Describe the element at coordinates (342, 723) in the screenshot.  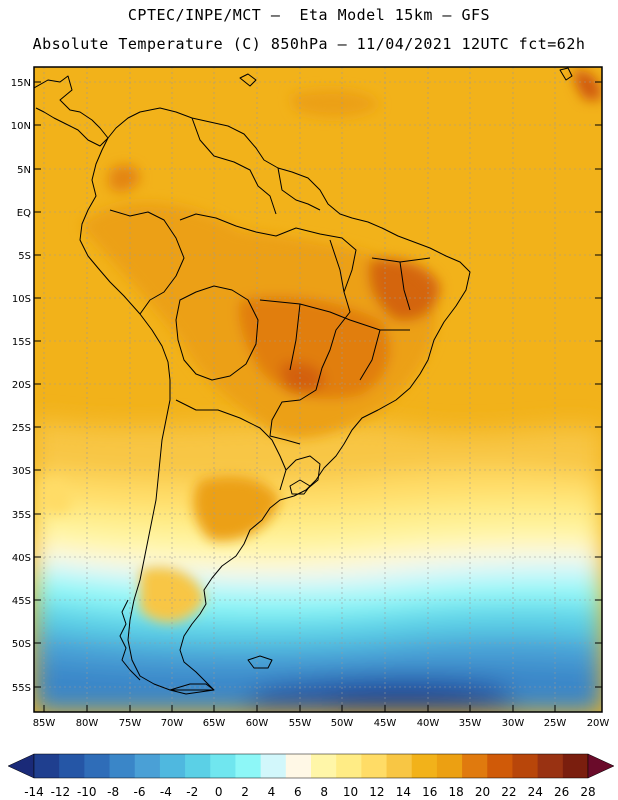
I see `lon-label: 50W` at that location.